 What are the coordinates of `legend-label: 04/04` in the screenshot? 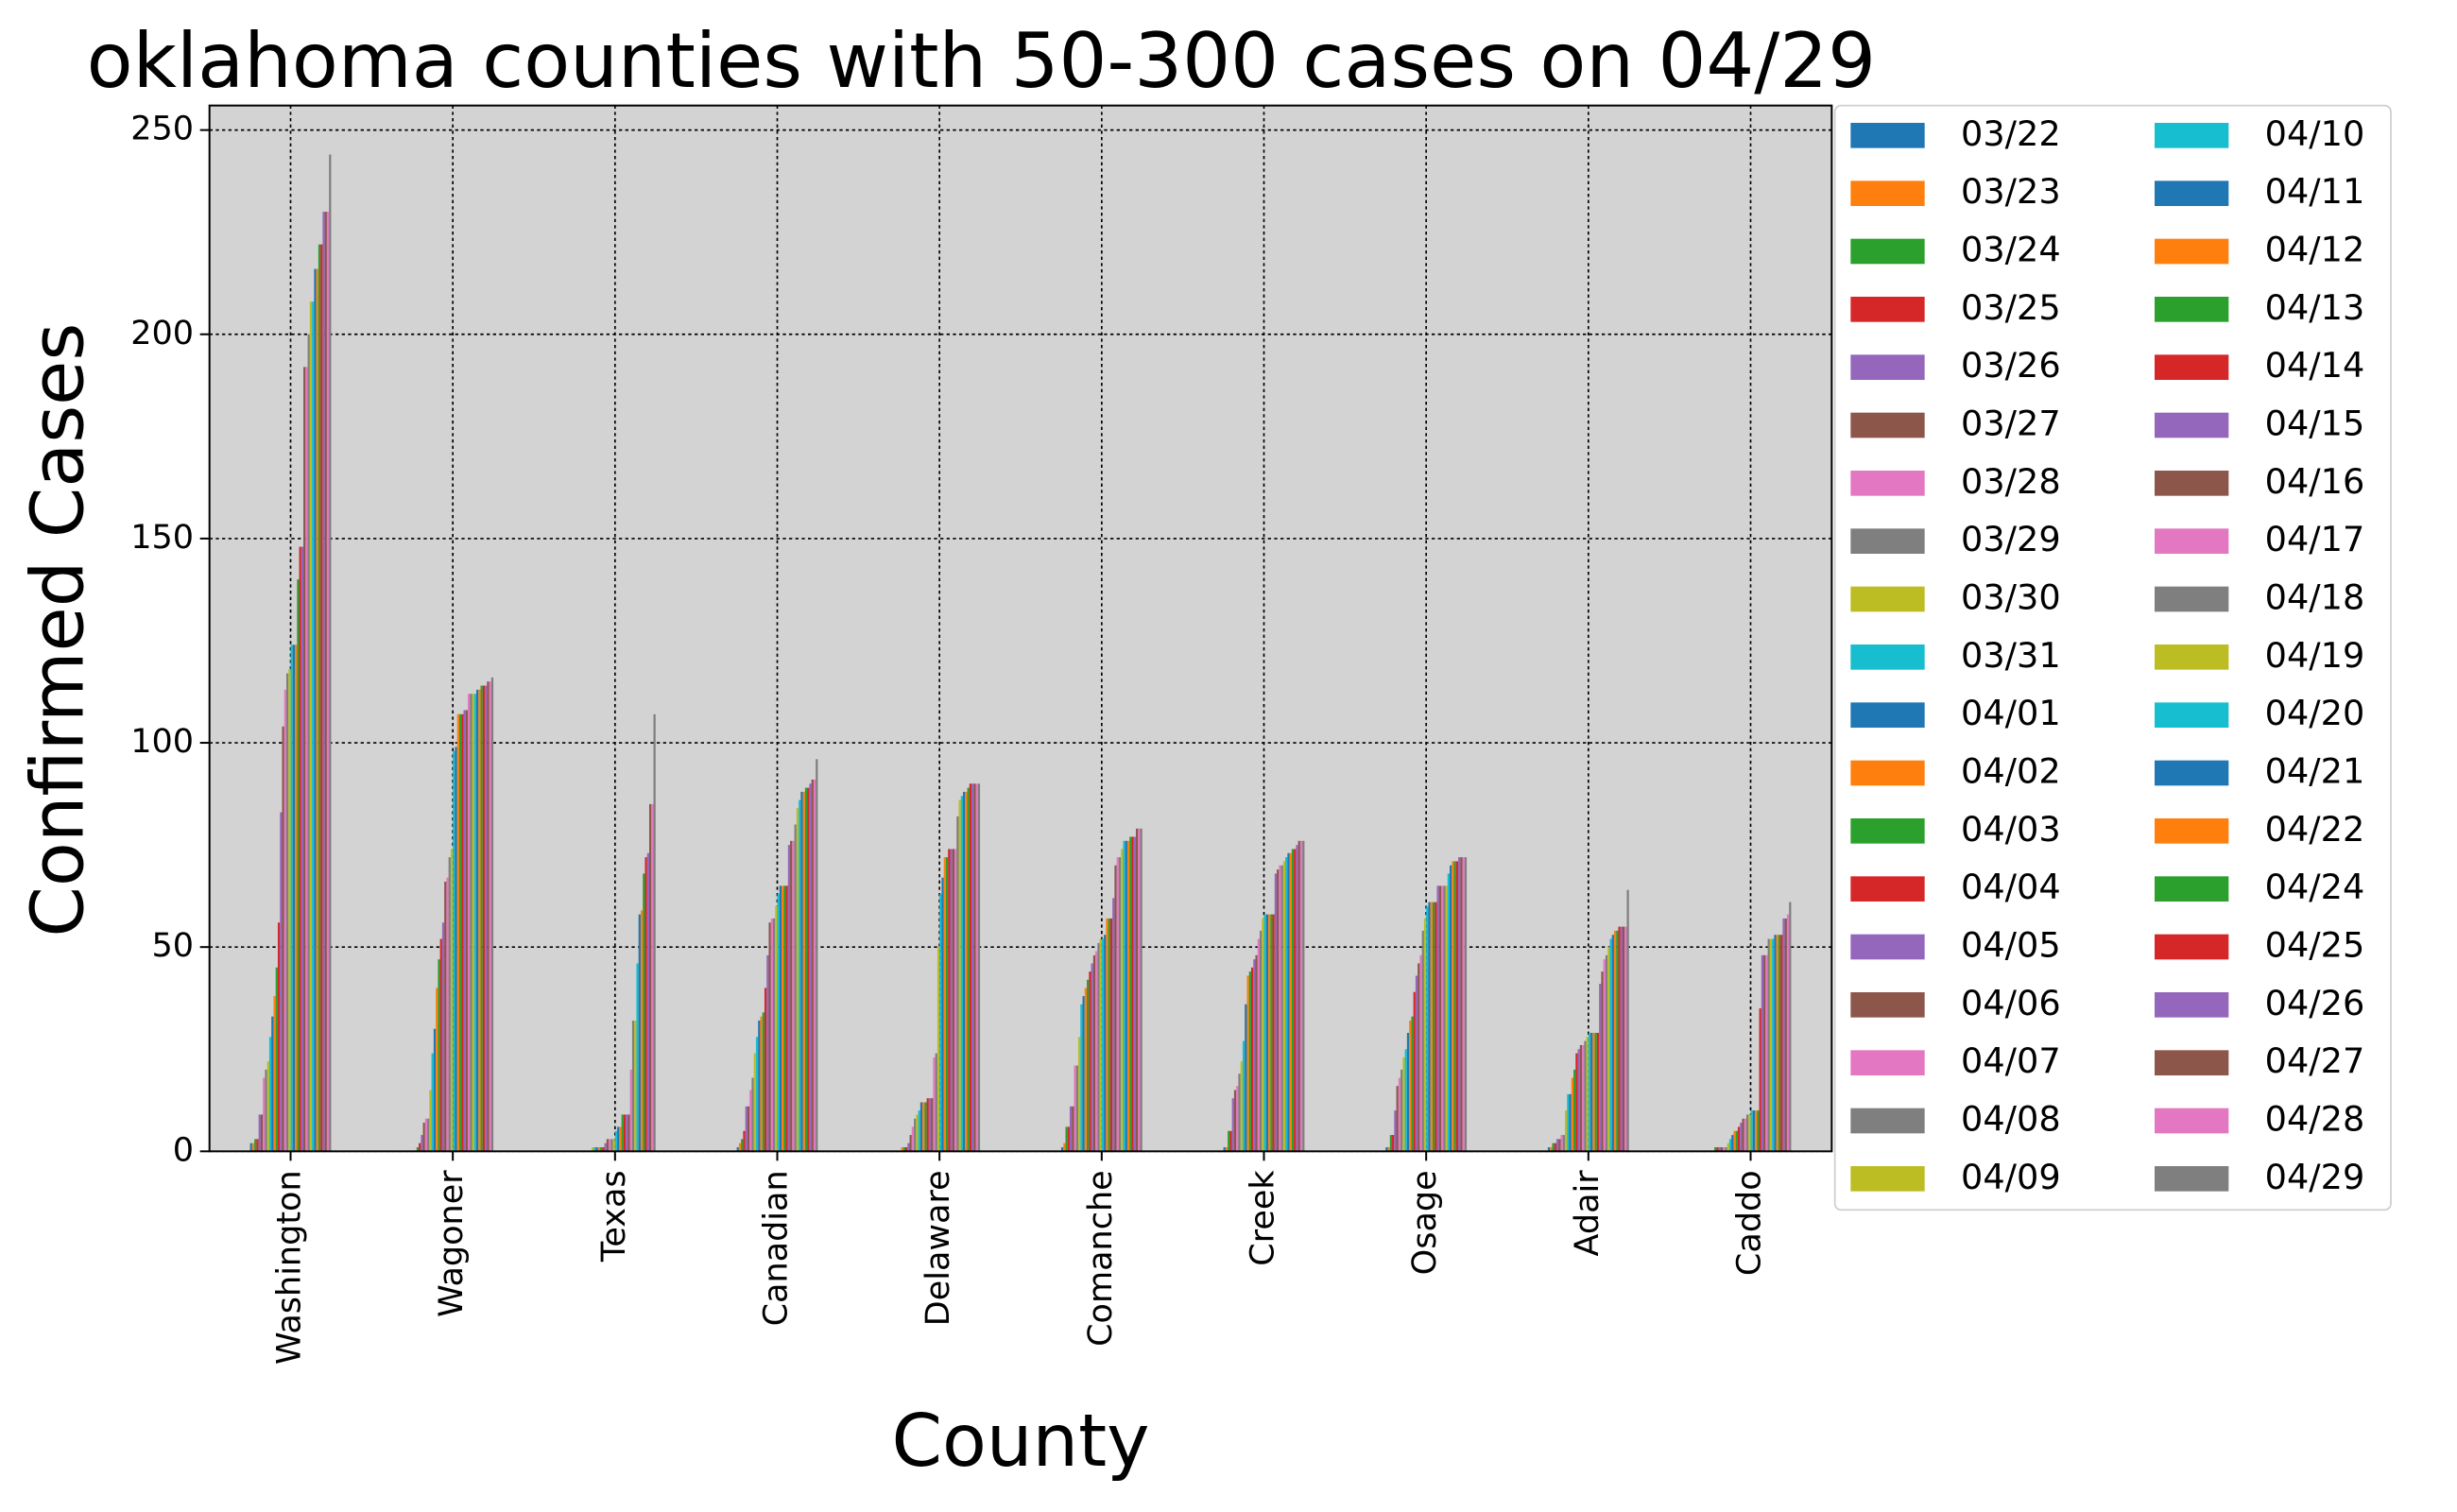 It's located at (2011, 887).